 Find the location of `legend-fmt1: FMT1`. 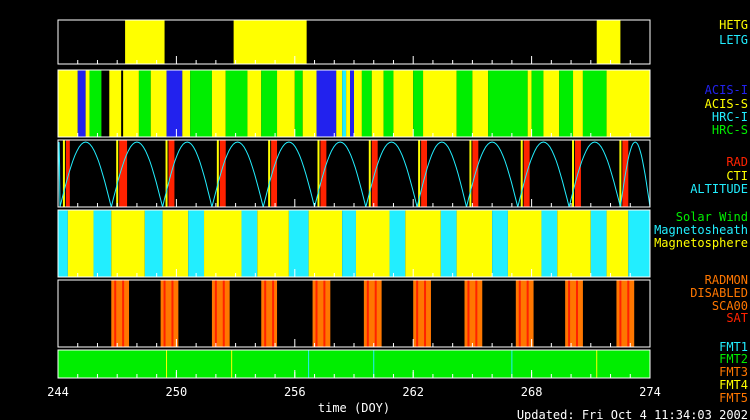

legend-fmt1: FMT1 is located at coordinates (733, 347).